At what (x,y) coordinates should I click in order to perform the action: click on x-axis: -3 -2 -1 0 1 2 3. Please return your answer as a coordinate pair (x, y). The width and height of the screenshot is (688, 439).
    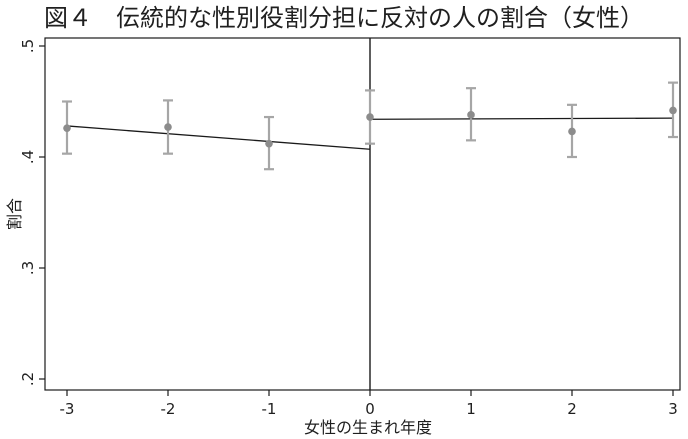
    Looking at the image, I should click on (369, 404).